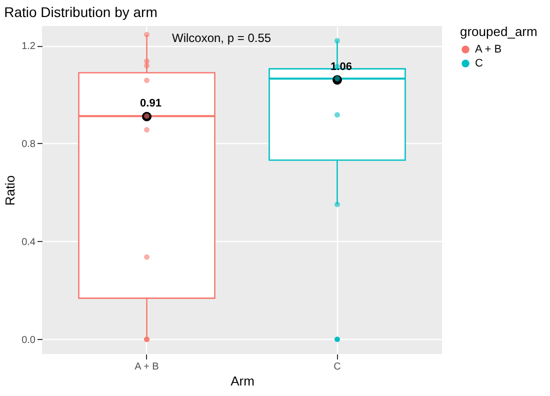  I want to click on x-axis-title: Arm, so click(242, 381).